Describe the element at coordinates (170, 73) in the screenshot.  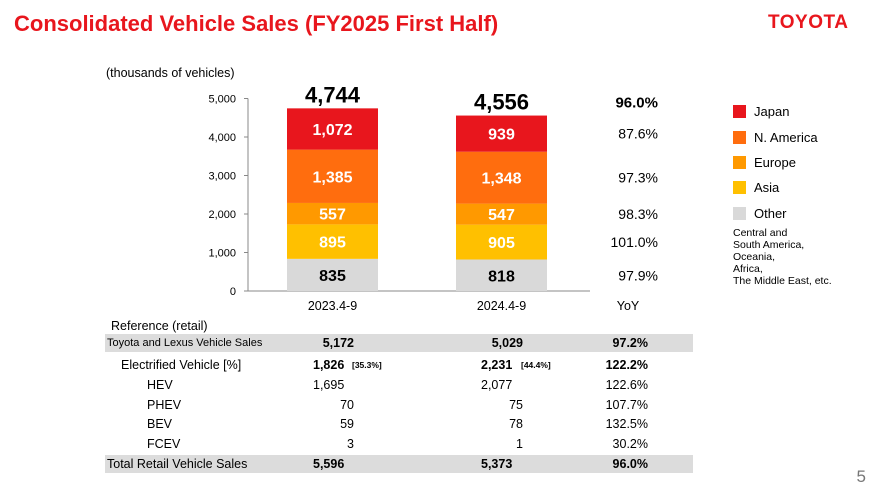
I see `units-label: (thousands of vehicles)` at that location.